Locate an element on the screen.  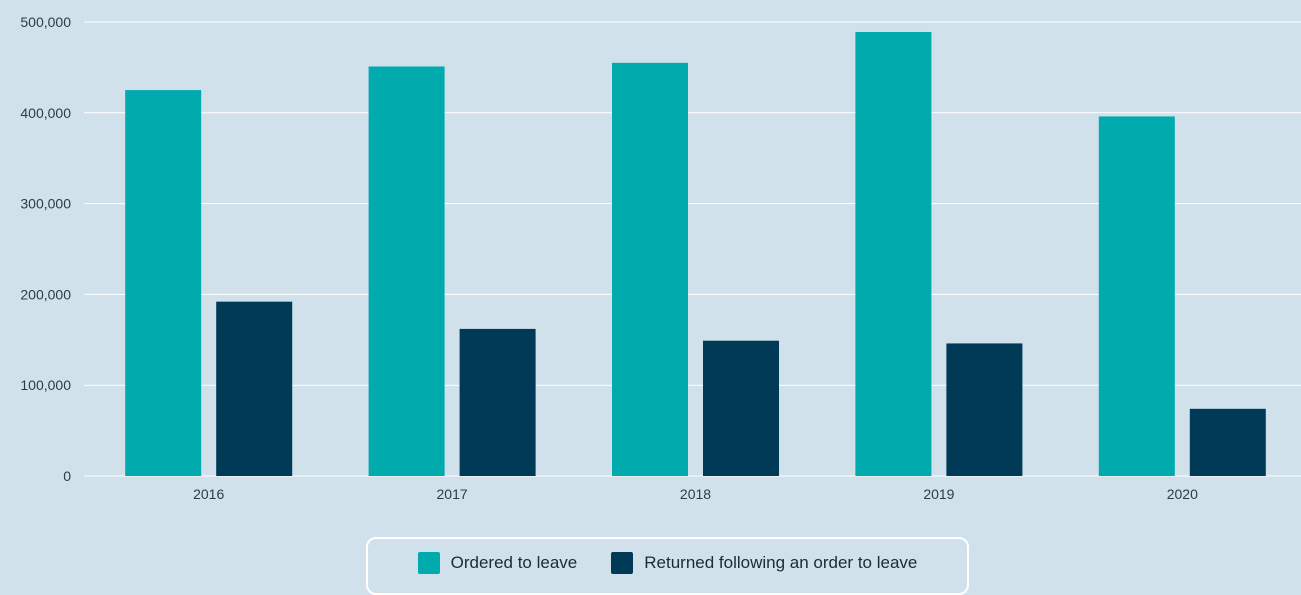
x-tick-label: 2018 is located at coordinates (695, 494).